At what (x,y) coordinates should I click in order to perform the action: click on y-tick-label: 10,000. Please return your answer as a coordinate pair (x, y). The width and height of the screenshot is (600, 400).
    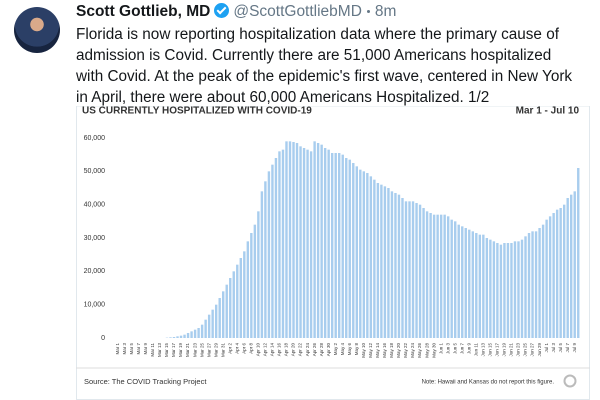
    Looking at the image, I should click on (95, 305).